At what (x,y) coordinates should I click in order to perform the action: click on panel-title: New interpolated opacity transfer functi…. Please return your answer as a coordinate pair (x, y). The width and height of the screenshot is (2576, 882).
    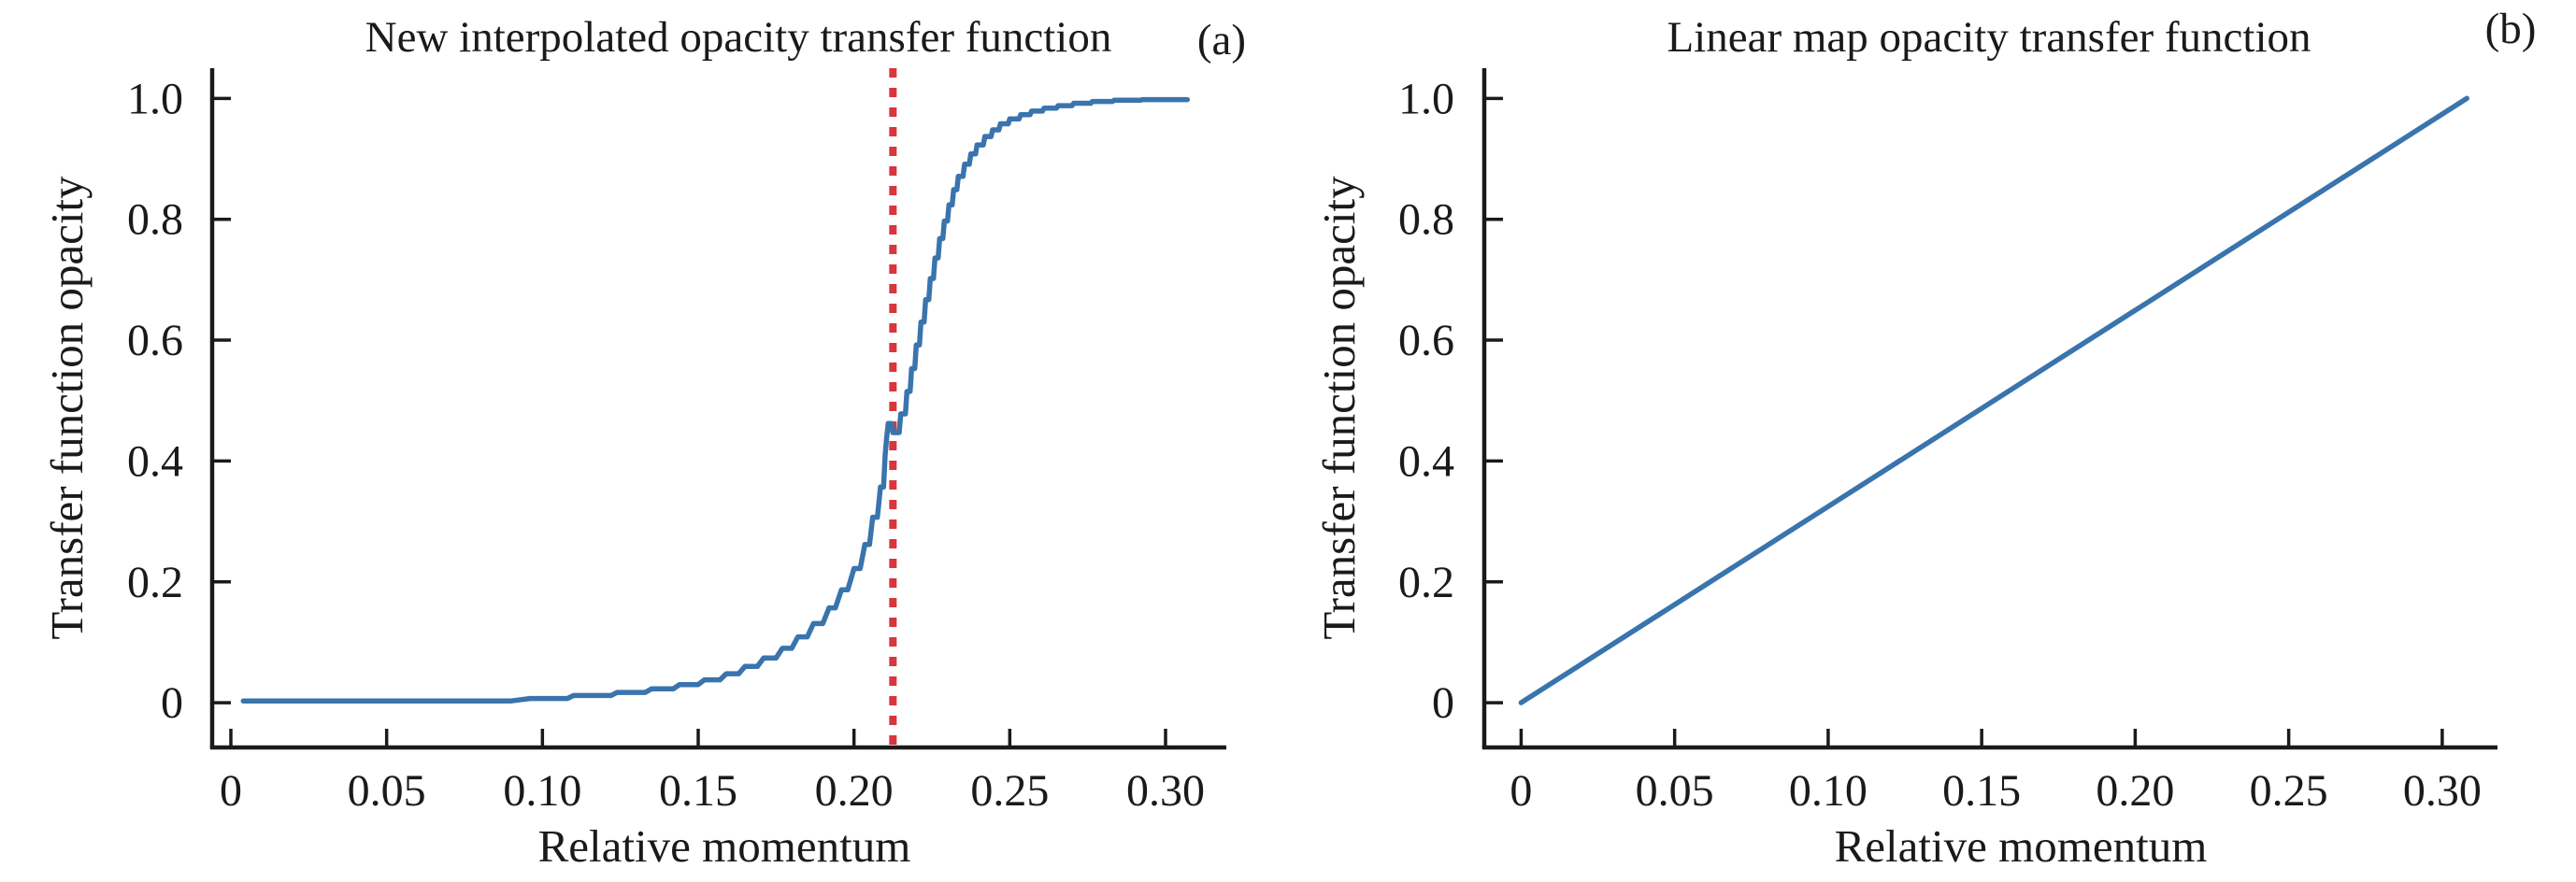
    Looking at the image, I should click on (738, 37).